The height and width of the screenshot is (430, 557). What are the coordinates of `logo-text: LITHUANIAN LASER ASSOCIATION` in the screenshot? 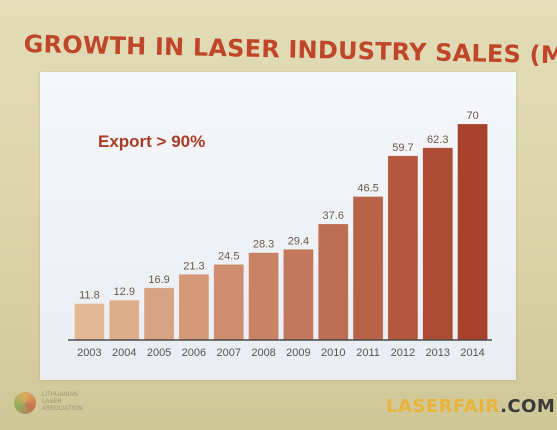 It's located at (72, 402).